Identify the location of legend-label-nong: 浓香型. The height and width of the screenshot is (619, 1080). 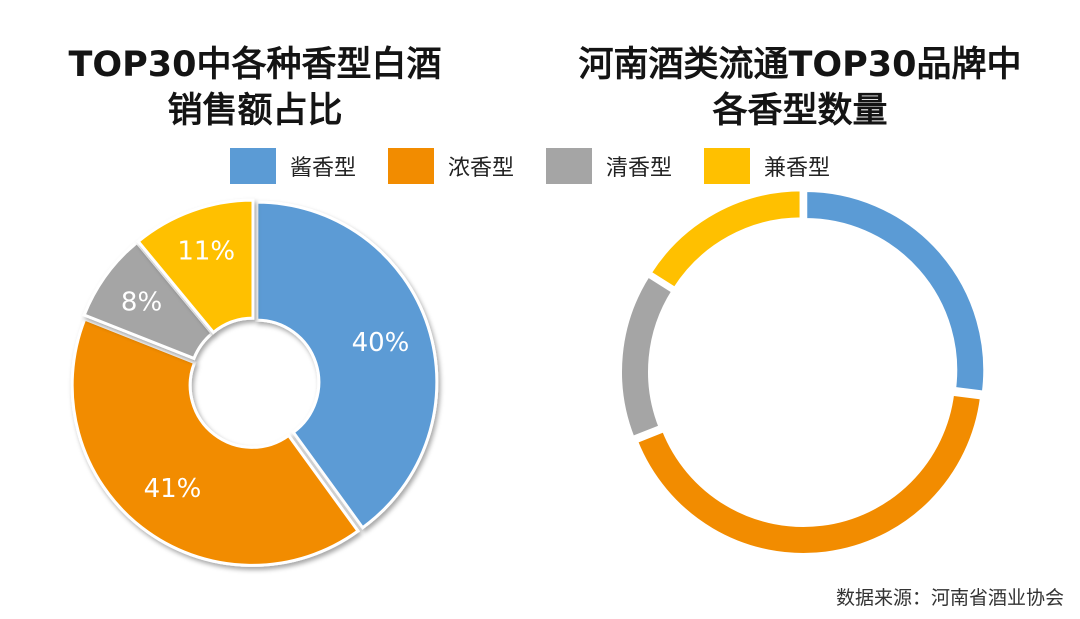
(481, 168).